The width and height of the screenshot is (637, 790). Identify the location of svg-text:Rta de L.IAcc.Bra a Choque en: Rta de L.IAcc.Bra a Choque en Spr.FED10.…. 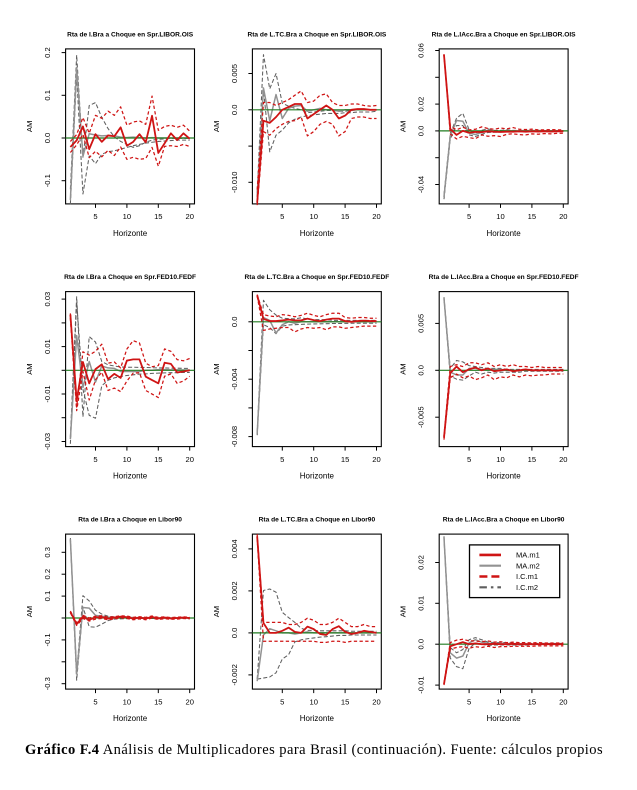
(504, 277).